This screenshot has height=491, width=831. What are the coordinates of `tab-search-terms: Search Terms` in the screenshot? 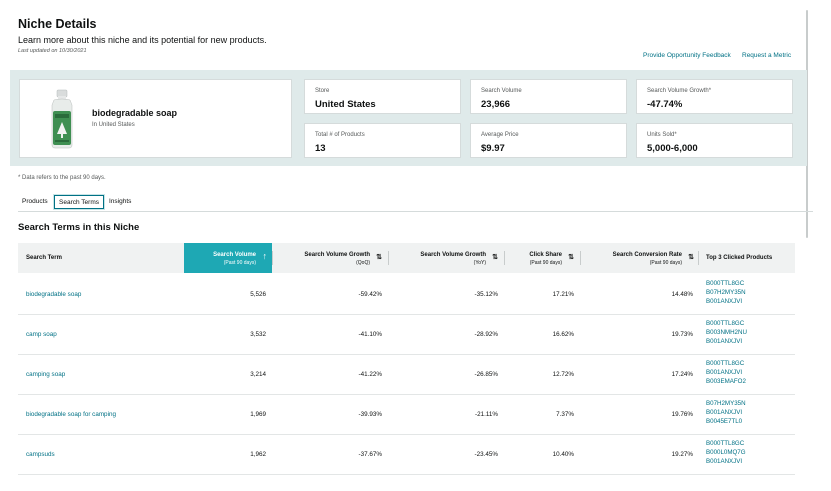 It's located at (79, 202).